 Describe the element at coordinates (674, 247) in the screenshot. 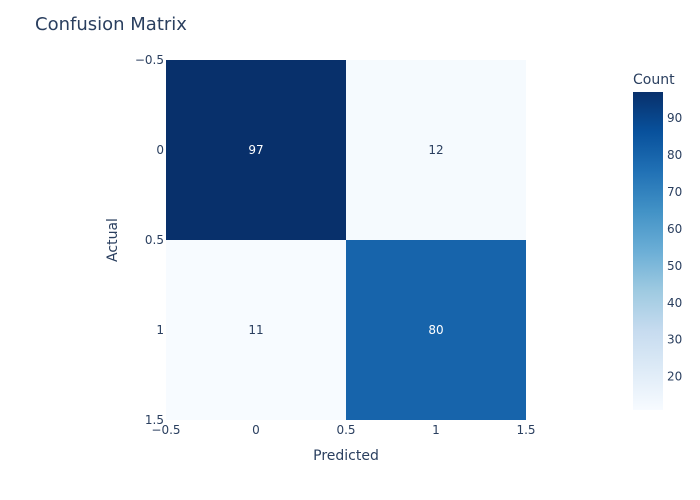

I see `colorbar-ticks: 20 30 40 50 60 70 80 90` at that location.